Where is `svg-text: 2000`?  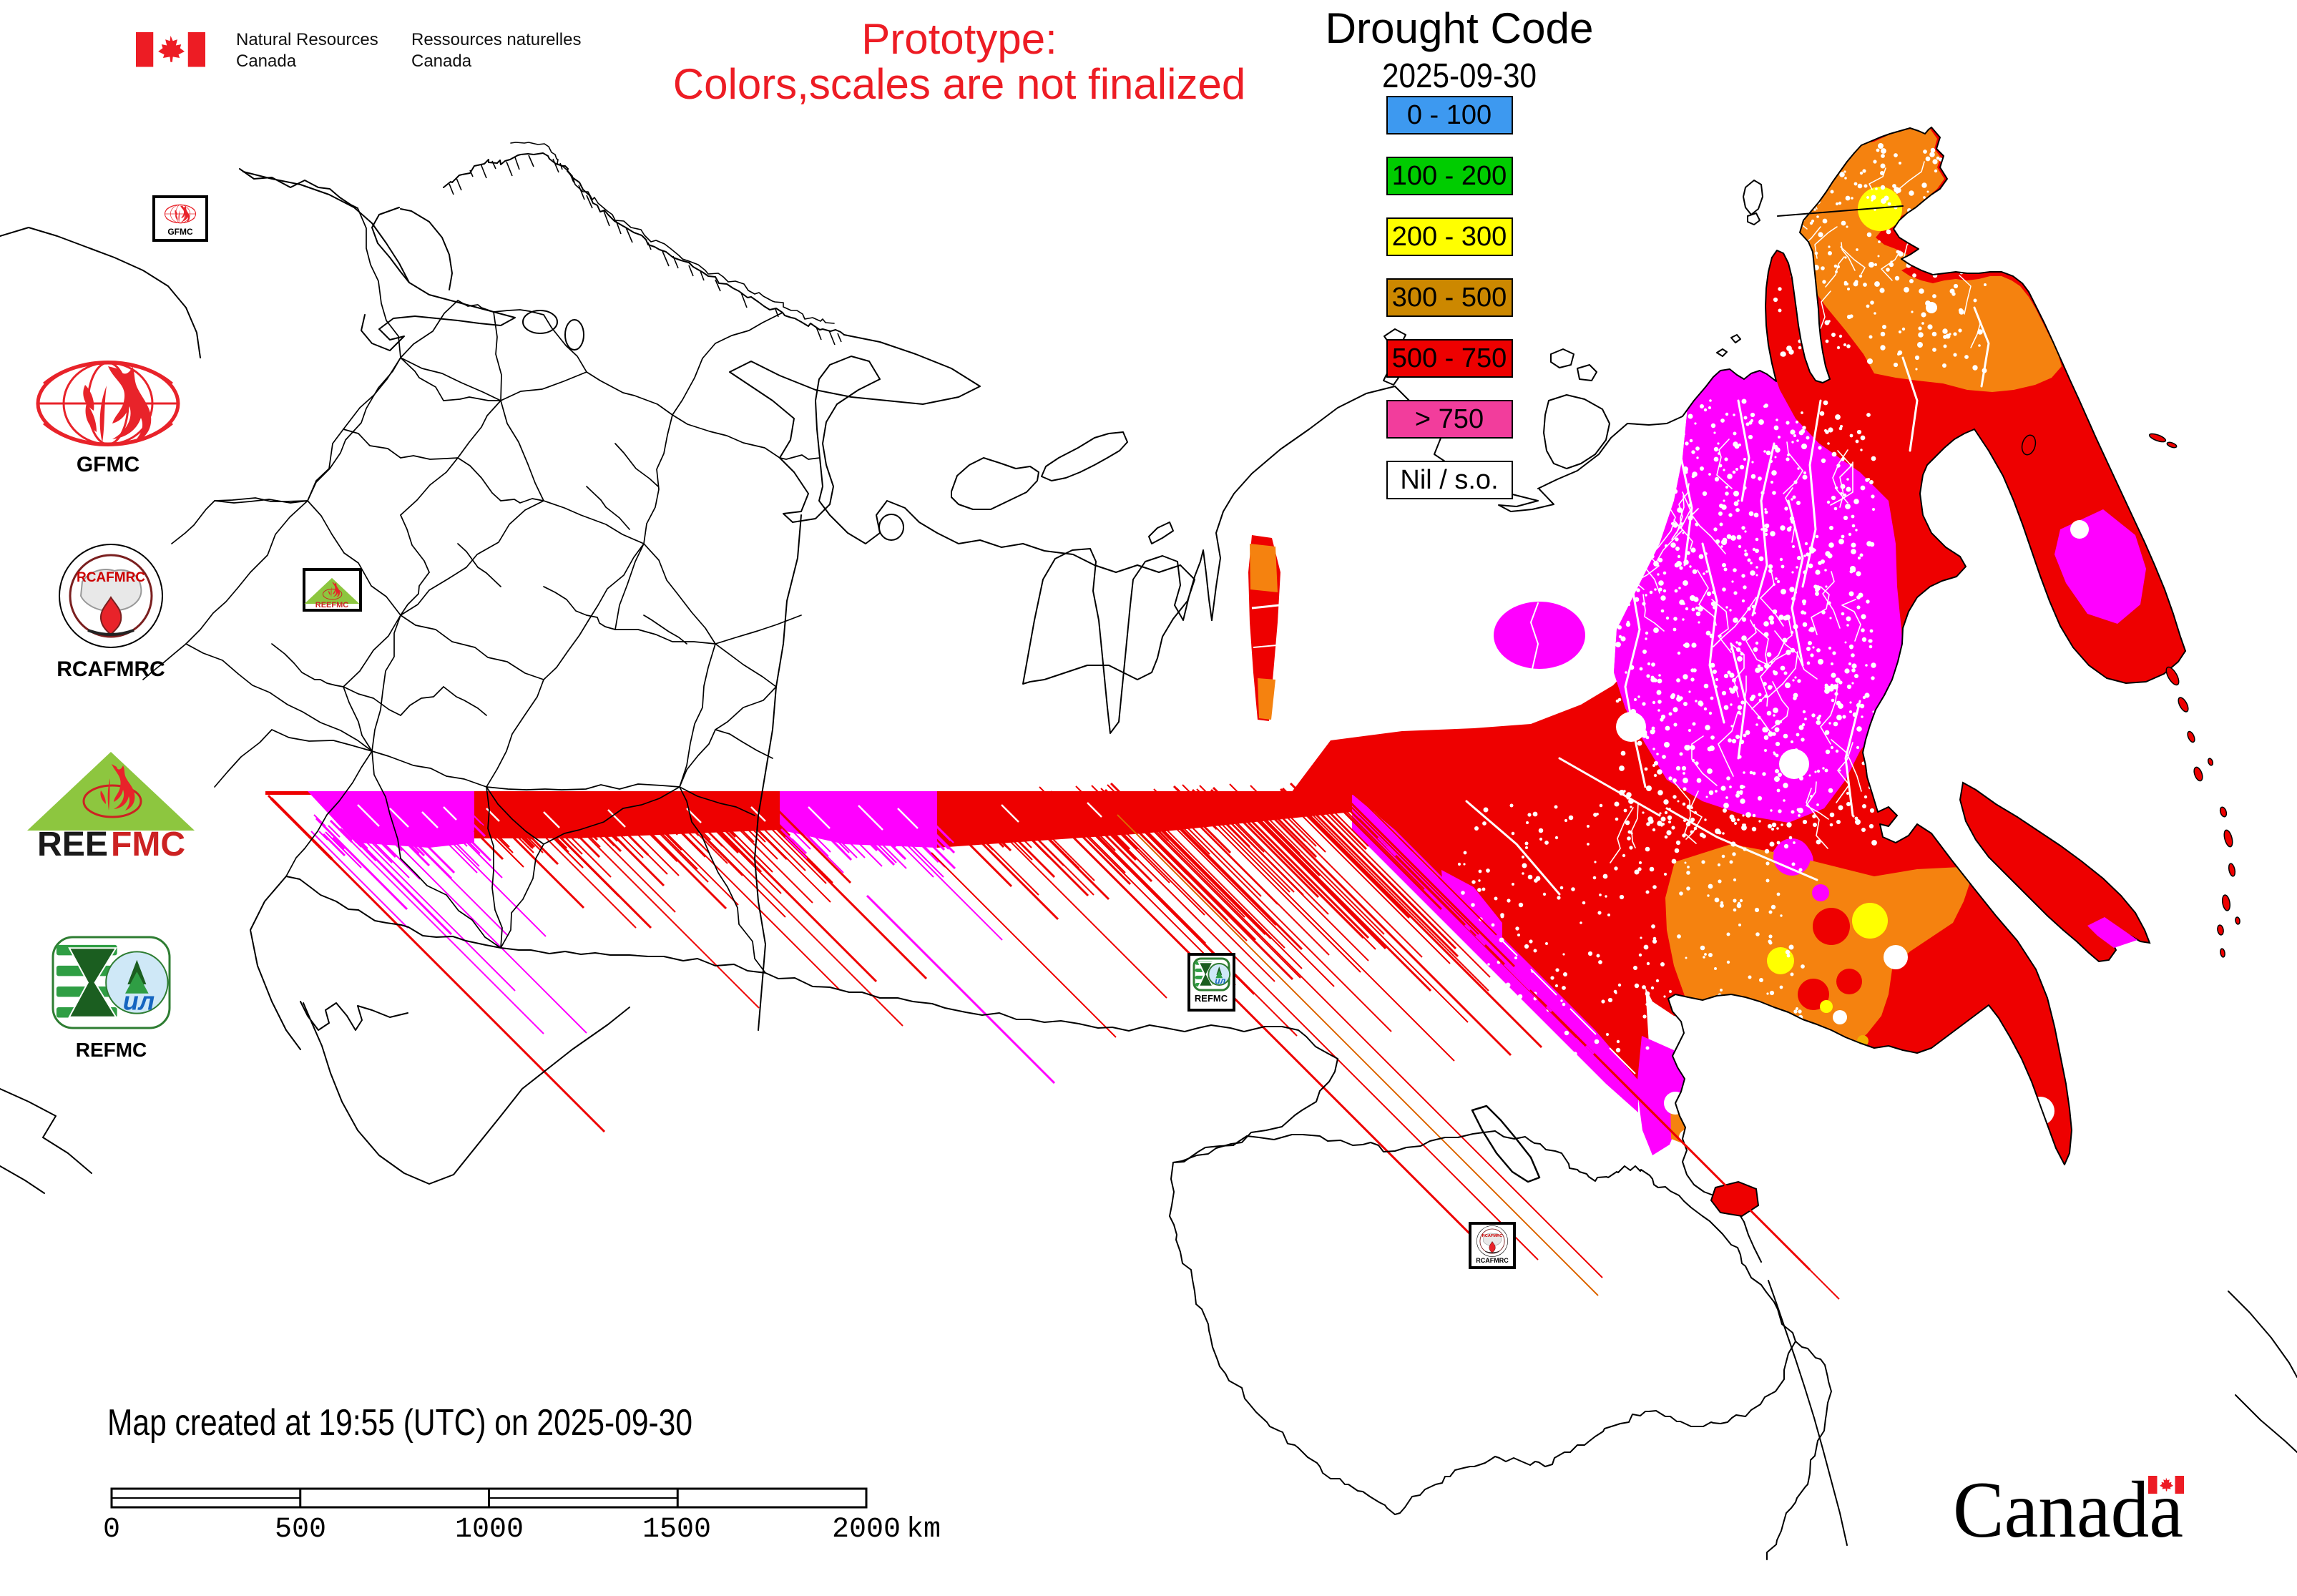
svg-text: 2000 is located at coordinates (866, 1530).